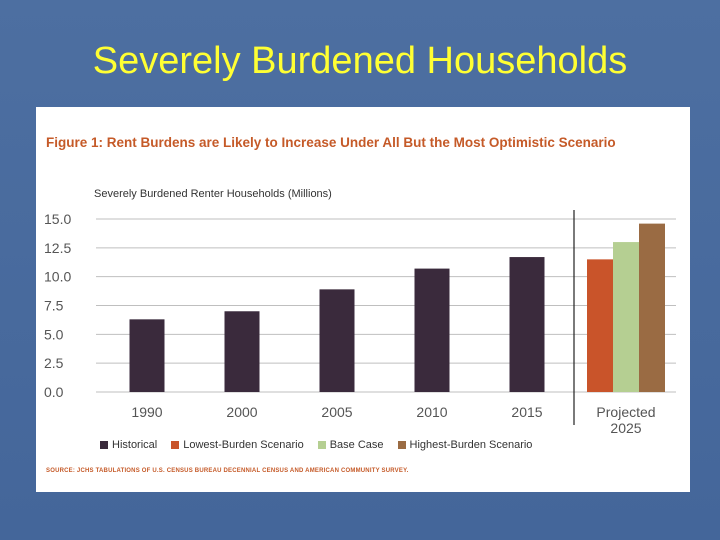 This screenshot has height=540, width=720. What do you see at coordinates (527, 324) in the screenshot?
I see `bar-2015-historical` at bounding box center [527, 324].